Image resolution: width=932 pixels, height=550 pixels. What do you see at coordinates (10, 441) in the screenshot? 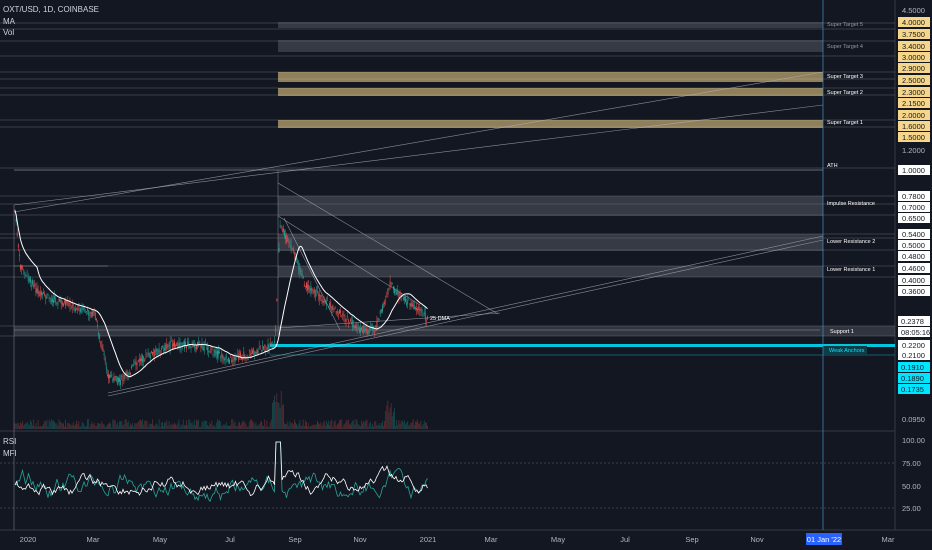
I see `rsi-indicator-label: RSI` at bounding box center [10, 441].